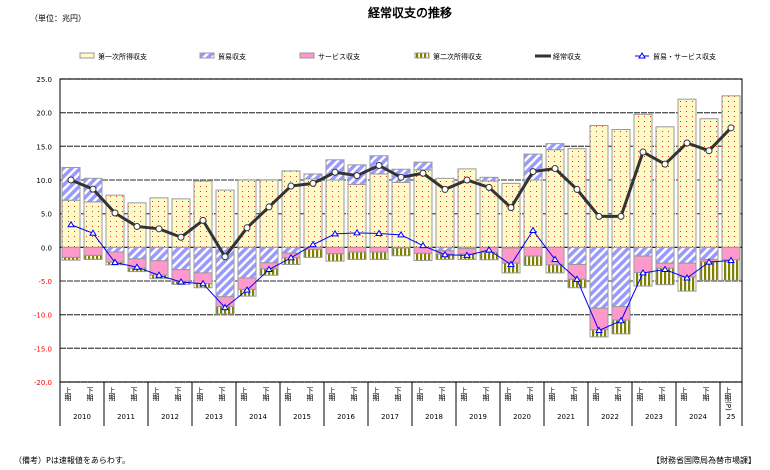  I want to click on legend-label: サービス収支, so click(339, 56).